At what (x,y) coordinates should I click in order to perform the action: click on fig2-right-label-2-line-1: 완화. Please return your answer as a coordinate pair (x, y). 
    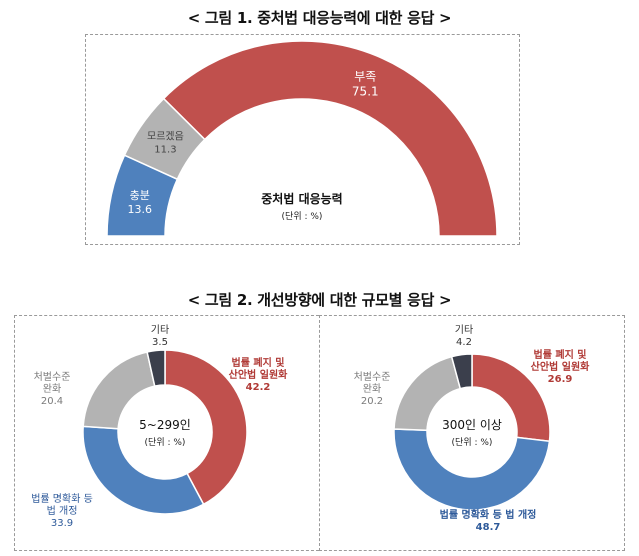
    Looking at the image, I should click on (372, 389).